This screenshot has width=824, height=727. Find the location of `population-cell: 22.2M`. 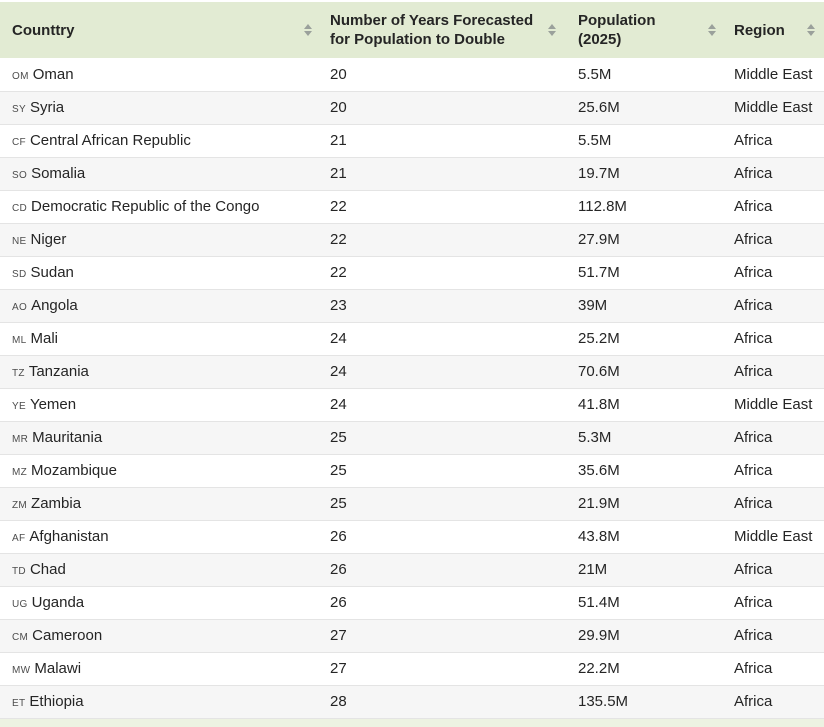

population-cell: 22.2M is located at coordinates (599, 668).